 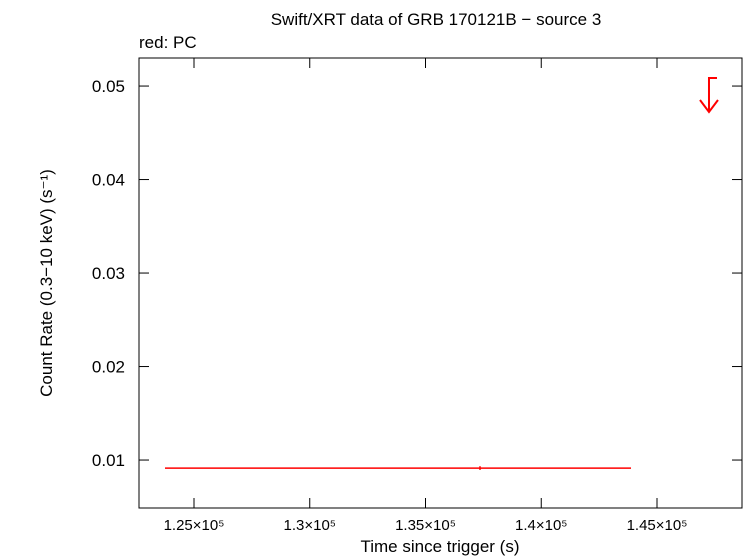 What do you see at coordinates (108, 180) in the screenshot?
I see `y-tick-label: 0.04` at bounding box center [108, 180].